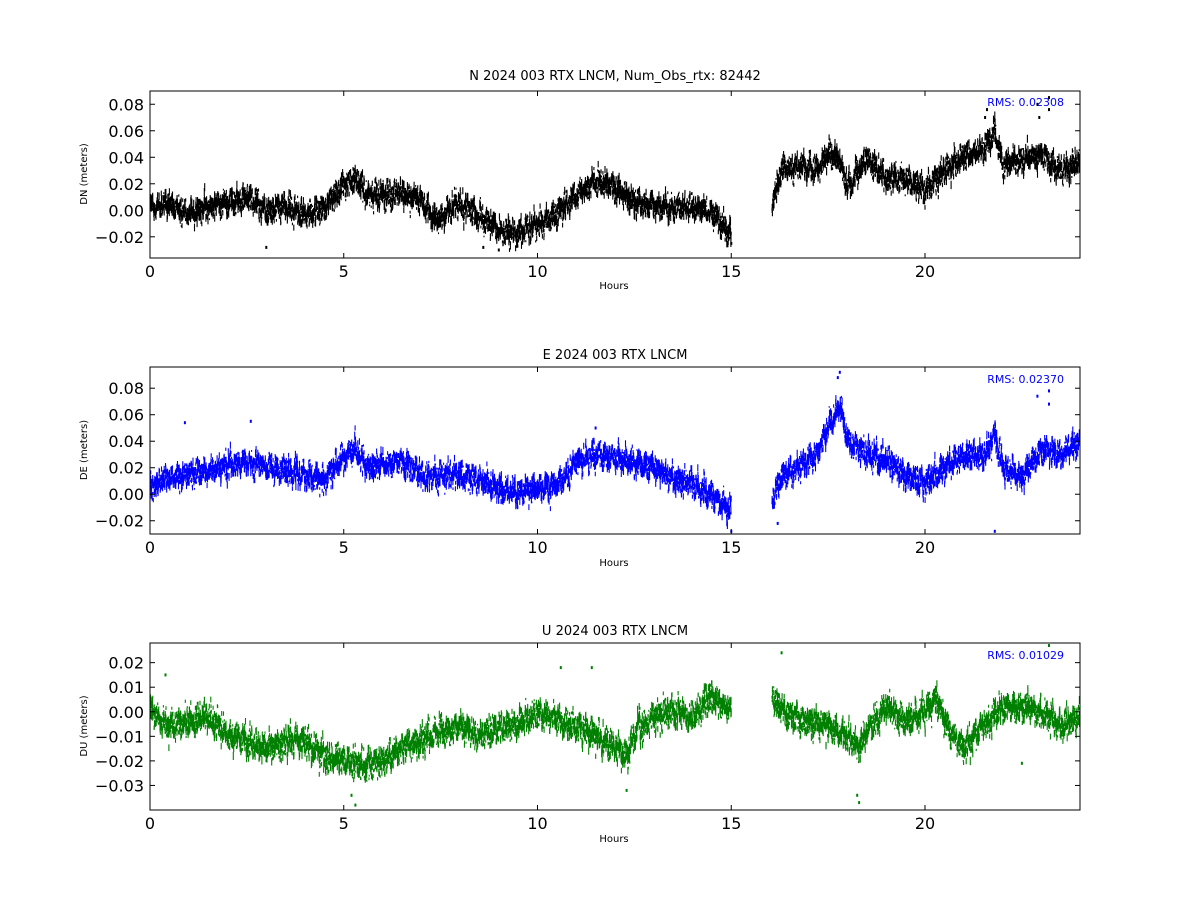 Image resolution: width=1200 pixels, height=900 pixels. What do you see at coordinates (615, 462) in the screenshot?
I see `east-series-points` at bounding box center [615, 462].